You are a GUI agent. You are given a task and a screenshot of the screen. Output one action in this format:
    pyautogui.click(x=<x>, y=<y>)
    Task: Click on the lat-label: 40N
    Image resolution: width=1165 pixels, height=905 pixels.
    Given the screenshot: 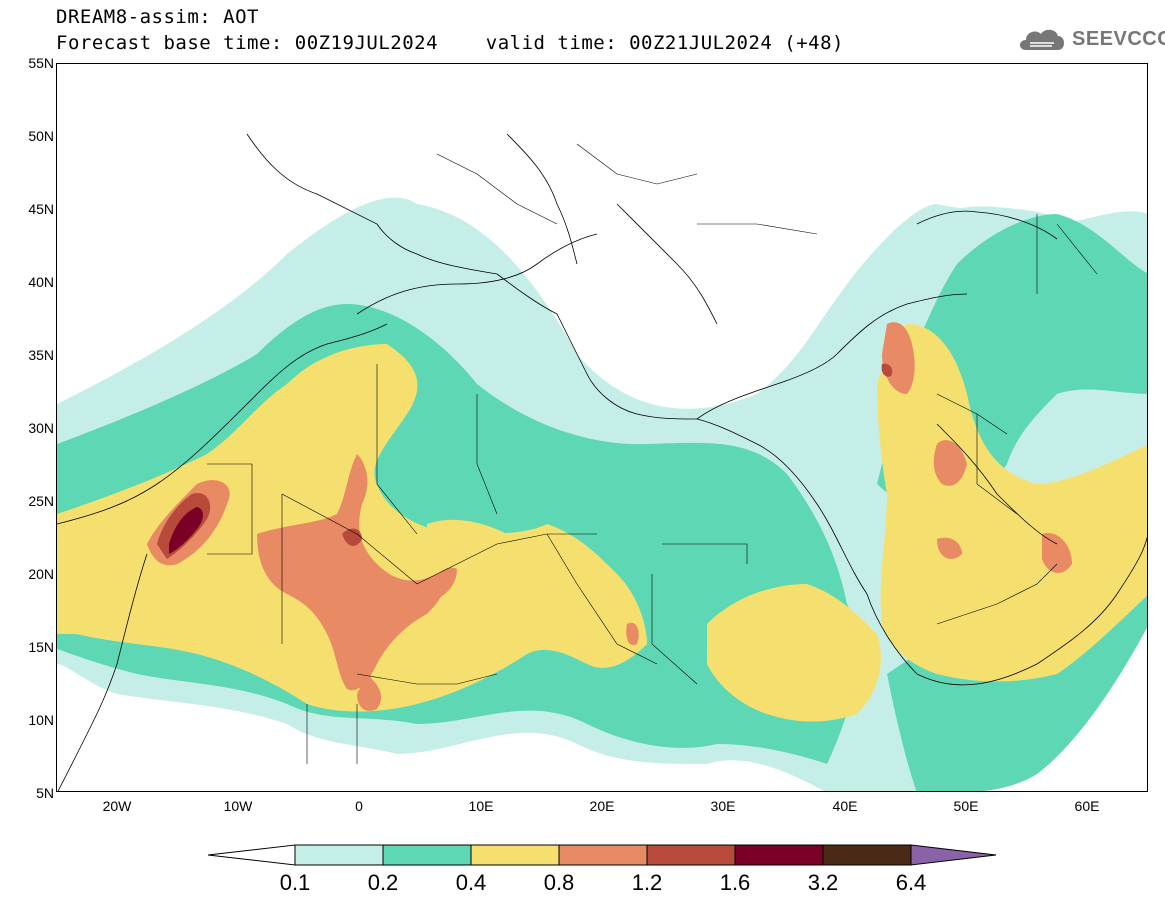 What is the action you would take?
    pyautogui.click(x=41, y=282)
    